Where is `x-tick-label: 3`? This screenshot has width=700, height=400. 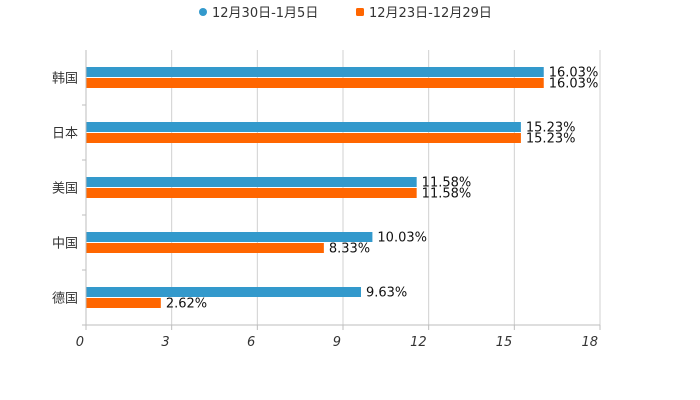 x-tick-label: 3 is located at coordinates (165, 342).